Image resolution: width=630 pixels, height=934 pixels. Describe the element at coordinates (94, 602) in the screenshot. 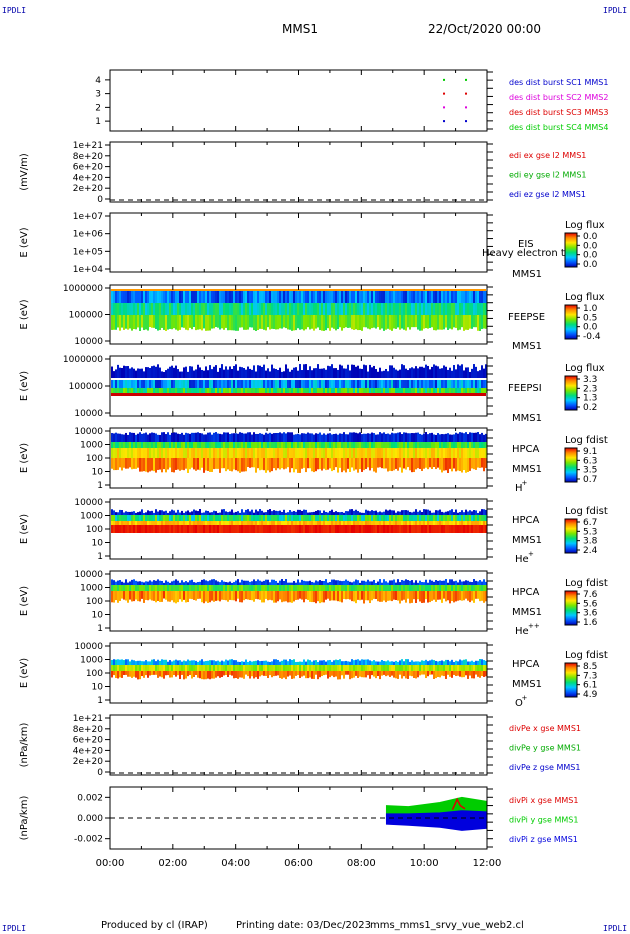

I see `y-tick-label: 100` at that location.